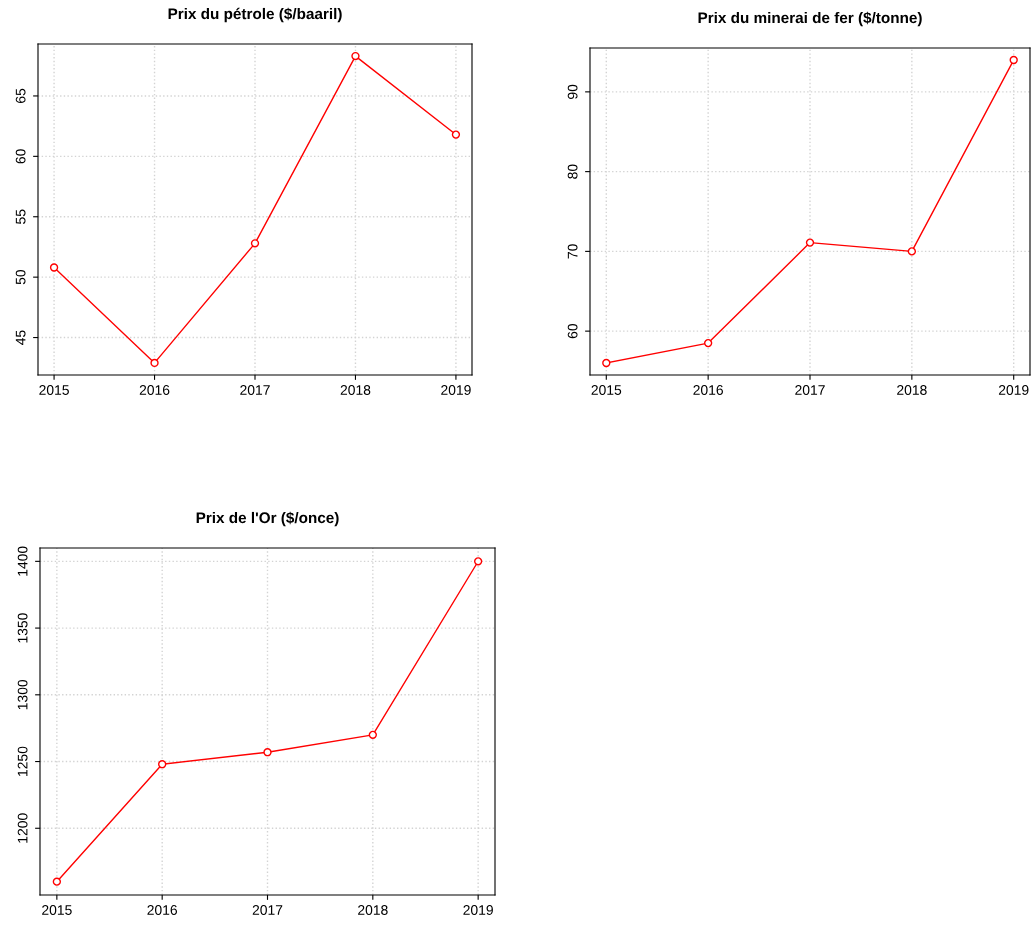  I want to click on y-tick-label: 45, so click(20, 337).